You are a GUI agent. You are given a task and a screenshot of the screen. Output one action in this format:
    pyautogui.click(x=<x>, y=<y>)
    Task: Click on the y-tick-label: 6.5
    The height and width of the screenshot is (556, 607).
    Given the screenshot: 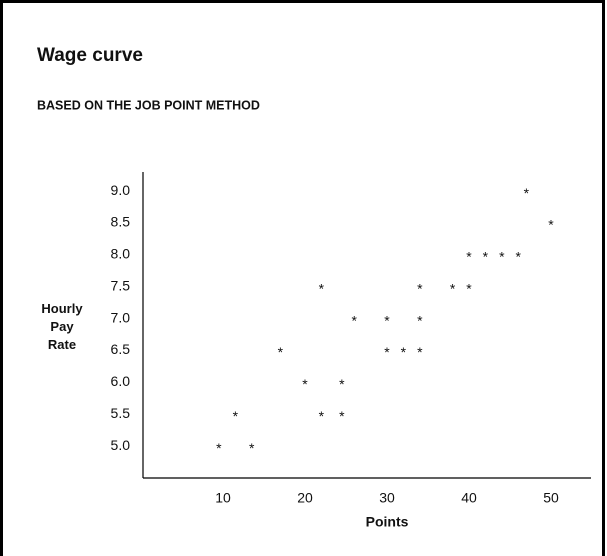 What is the action you would take?
    pyautogui.click(x=121, y=349)
    